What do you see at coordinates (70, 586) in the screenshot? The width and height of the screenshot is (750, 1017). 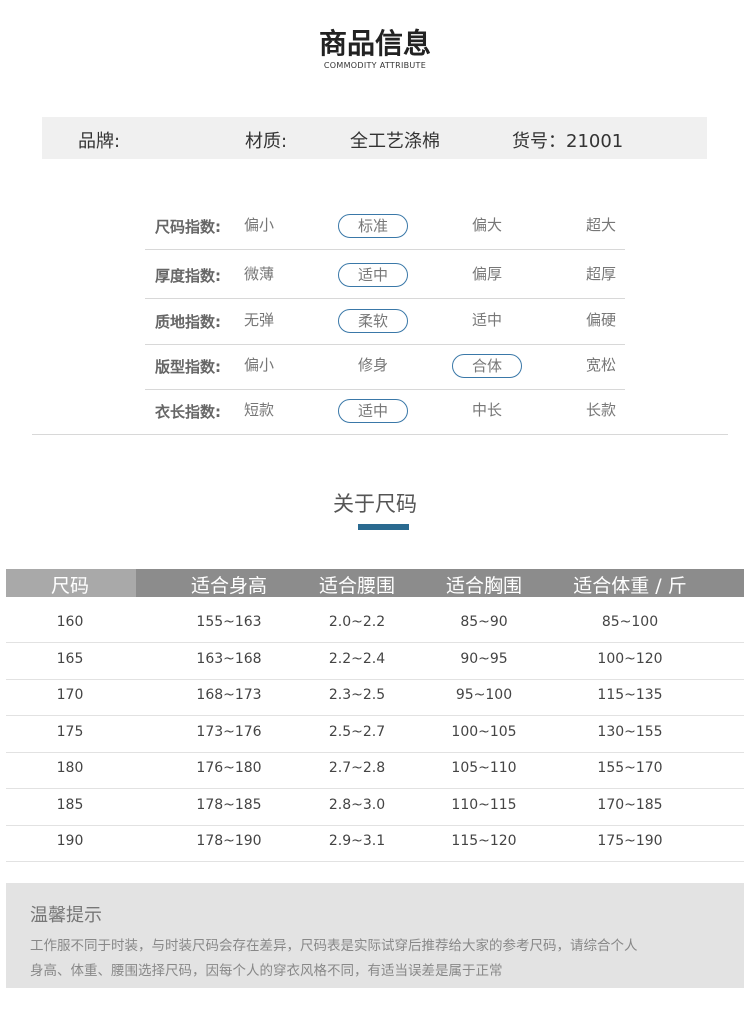 I see `column-header: 尺码` at bounding box center [70, 586].